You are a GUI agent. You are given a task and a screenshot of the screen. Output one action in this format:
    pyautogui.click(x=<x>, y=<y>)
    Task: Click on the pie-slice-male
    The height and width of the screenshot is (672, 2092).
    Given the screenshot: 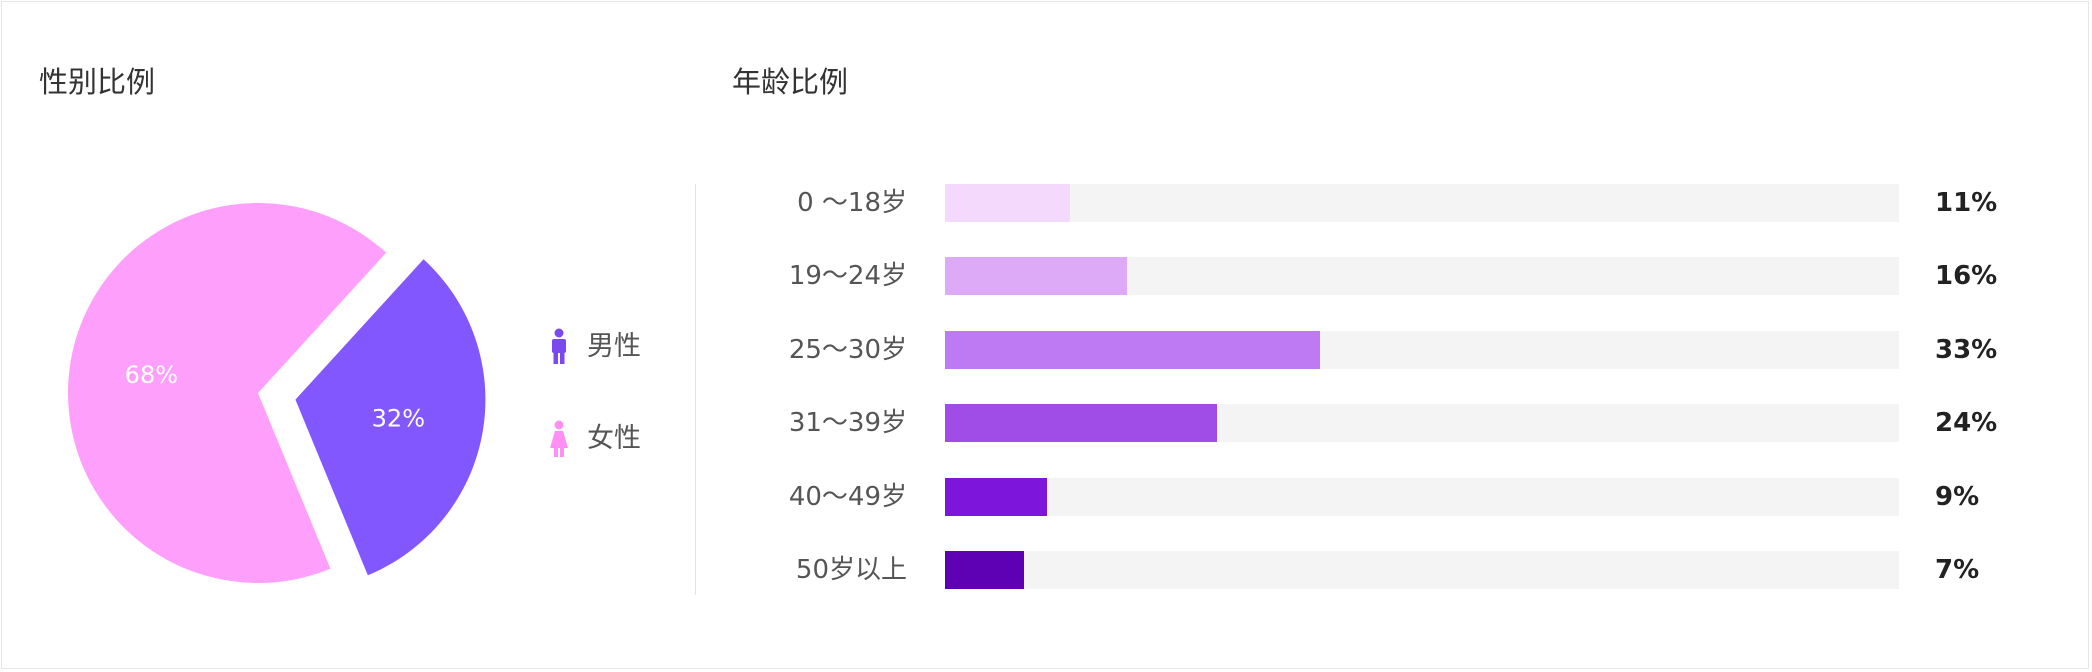 What is the action you would take?
    pyautogui.click(x=390, y=417)
    